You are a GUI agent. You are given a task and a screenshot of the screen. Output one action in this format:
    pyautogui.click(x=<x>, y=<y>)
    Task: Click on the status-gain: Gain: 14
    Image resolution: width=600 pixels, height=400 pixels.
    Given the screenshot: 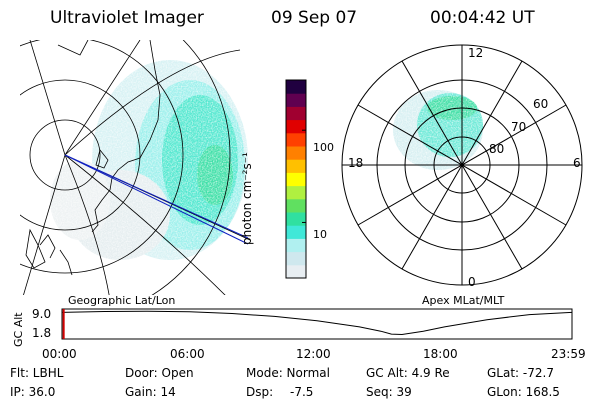 What is the action you would take?
    pyautogui.click(x=150, y=392)
    